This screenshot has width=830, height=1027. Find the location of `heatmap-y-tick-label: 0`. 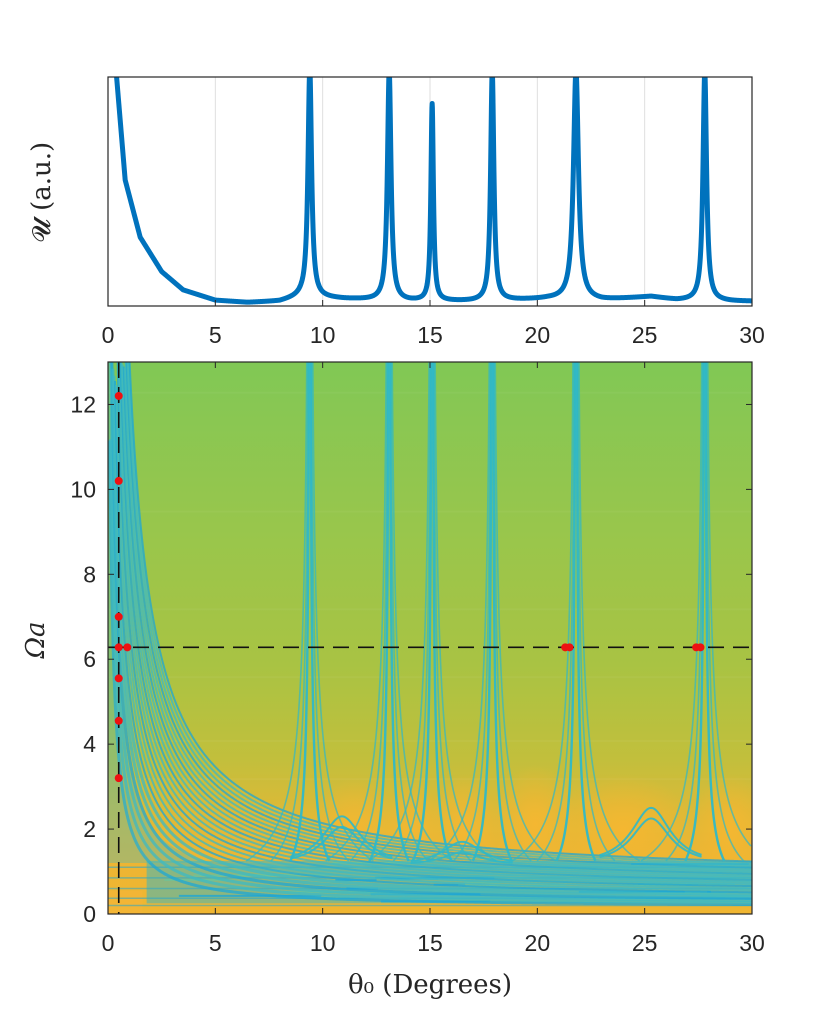

heatmap-y-tick-label: 0 is located at coordinates (89, 914).